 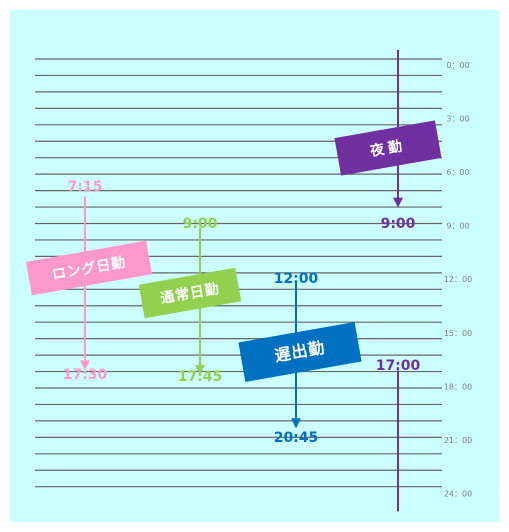 I want to click on hour-tick-label: 21：00, so click(x=458, y=440).